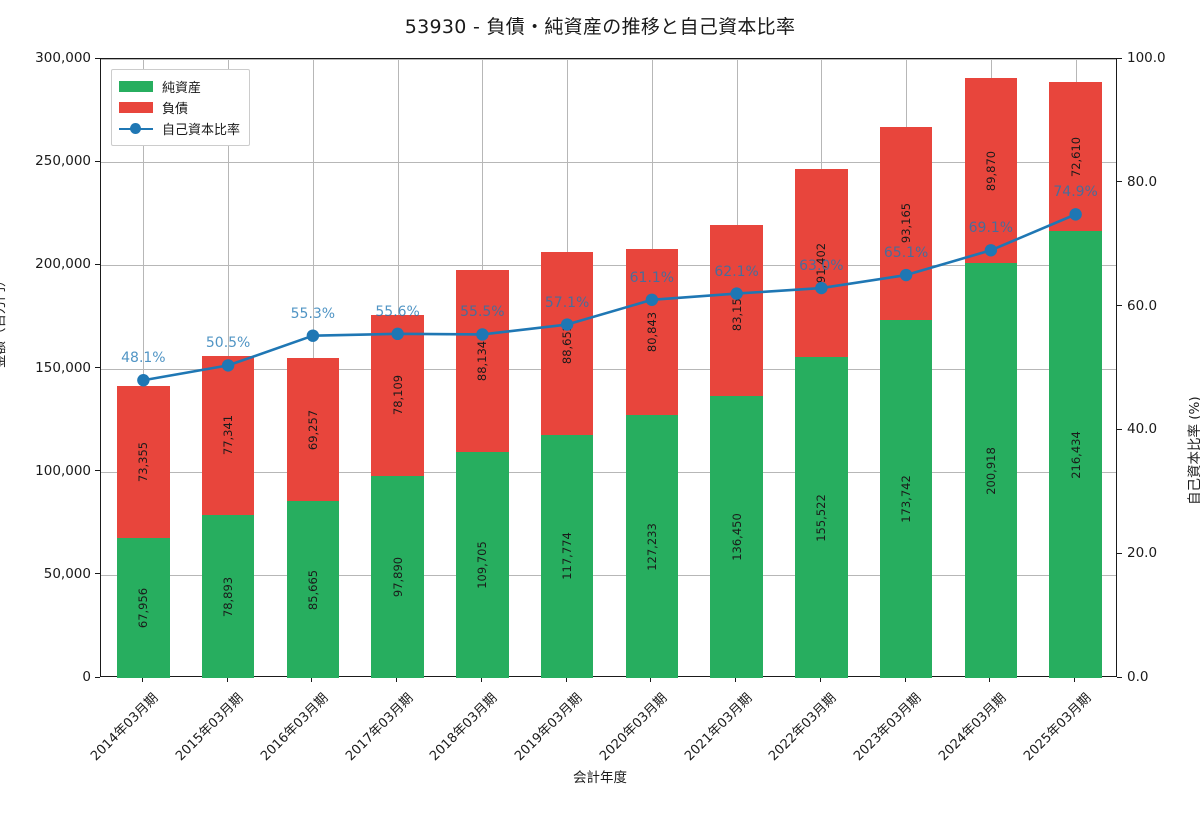 This screenshot has width=1200, height=815. What do you see at coordinates (991, 228) in the screenshot?
I see `ratio-value-label: 69.1%` at bounding box center [991, 228].